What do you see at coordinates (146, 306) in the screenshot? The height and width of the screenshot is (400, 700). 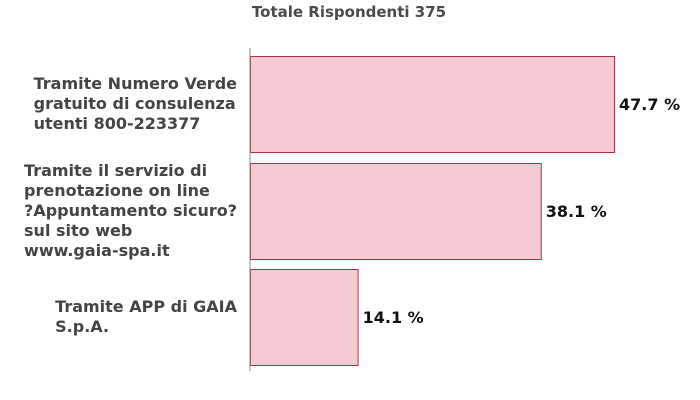 I see `category-label-line: Tramite APP di GAIA` at bounding box center [146, 306].